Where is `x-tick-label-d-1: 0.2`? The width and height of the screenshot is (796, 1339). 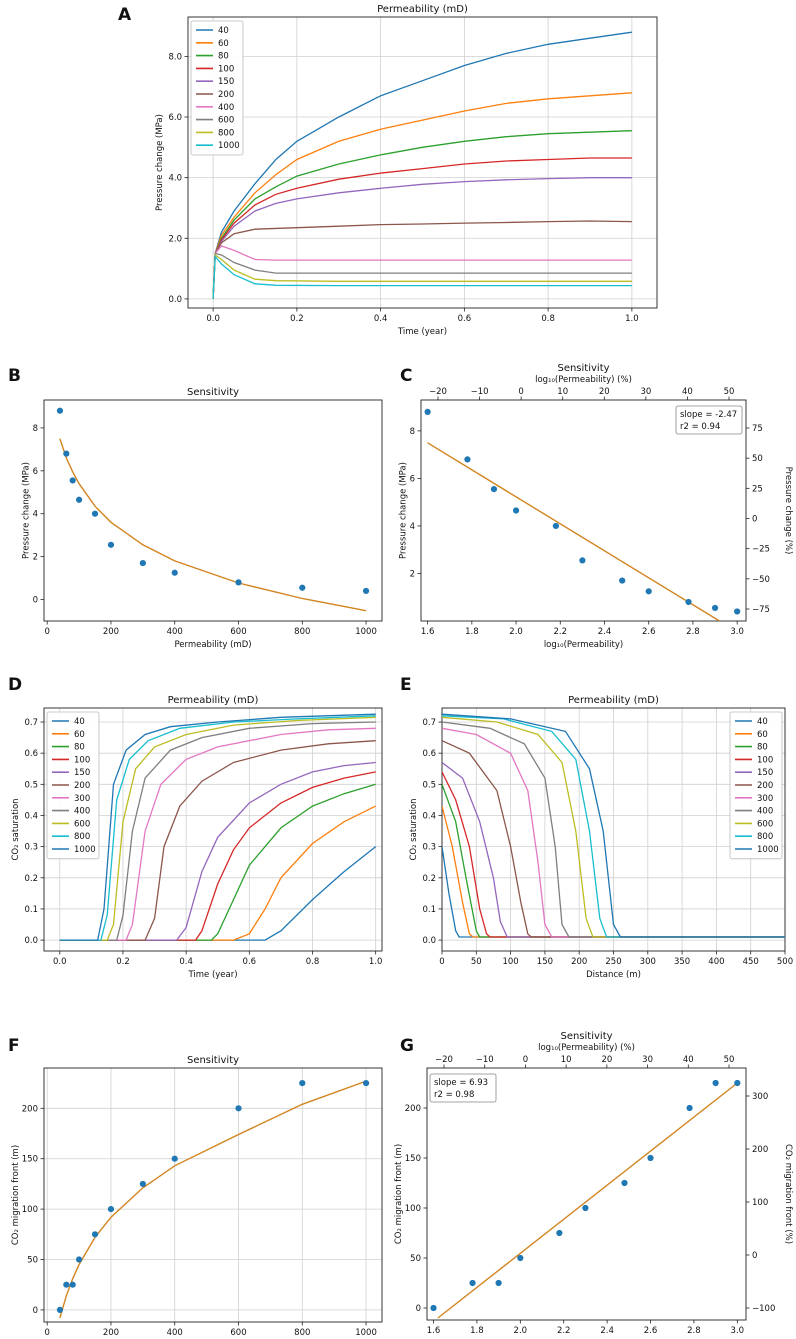
x-tick-label-d-1: 0.2 is located at coordinates (123, 962).